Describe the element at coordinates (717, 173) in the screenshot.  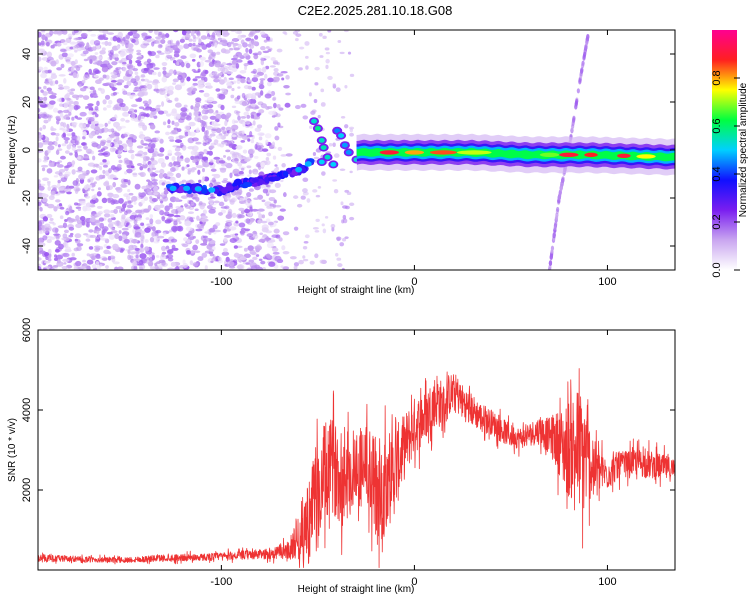
I see `colorbar-tick-label: 0.4` at that location.